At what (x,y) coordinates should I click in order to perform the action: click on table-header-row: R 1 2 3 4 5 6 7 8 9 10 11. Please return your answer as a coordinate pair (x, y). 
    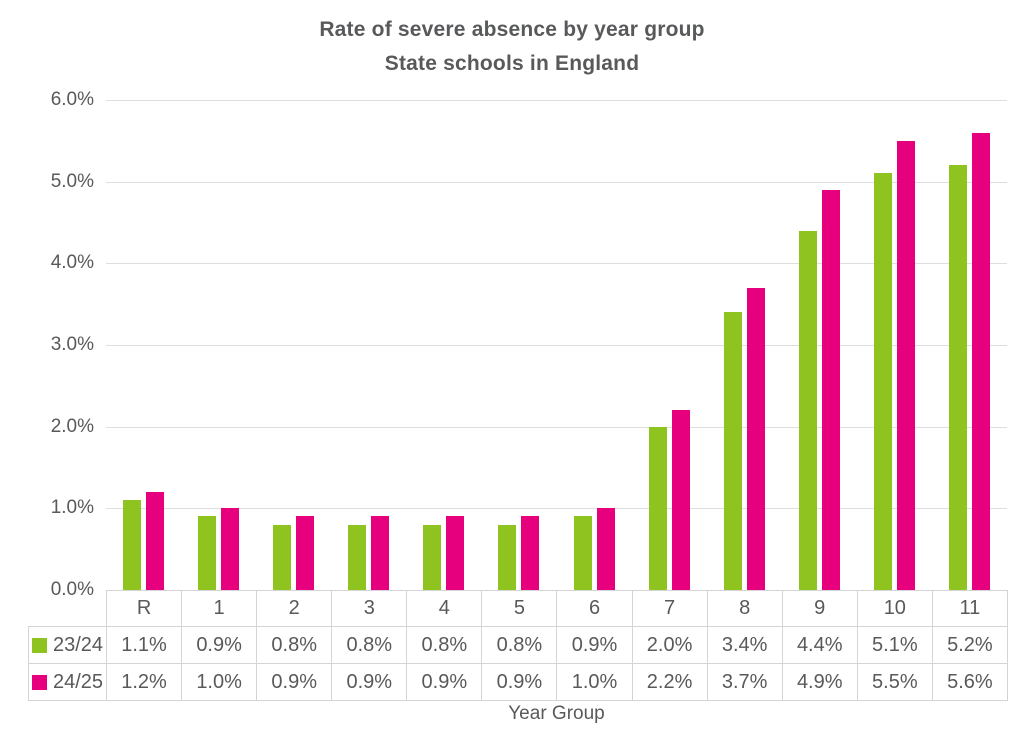
    Looking at the image, I should click on (518, 608).